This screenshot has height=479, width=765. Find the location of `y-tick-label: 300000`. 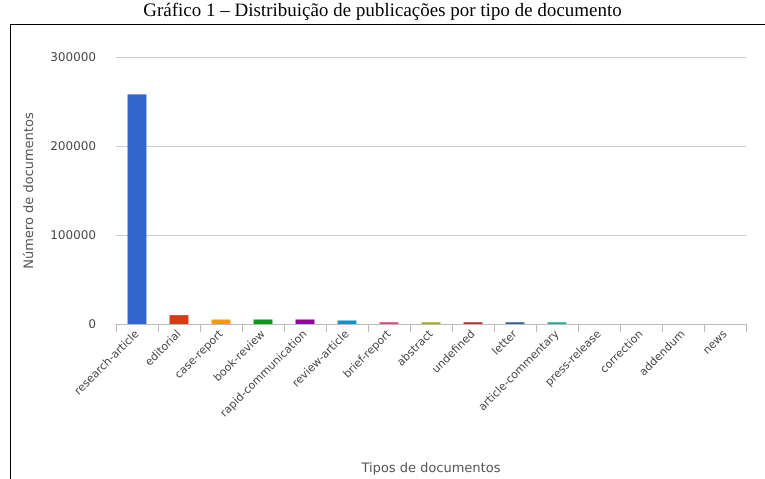

y-tick-label: 300000 is located at coordinates (73, 57).